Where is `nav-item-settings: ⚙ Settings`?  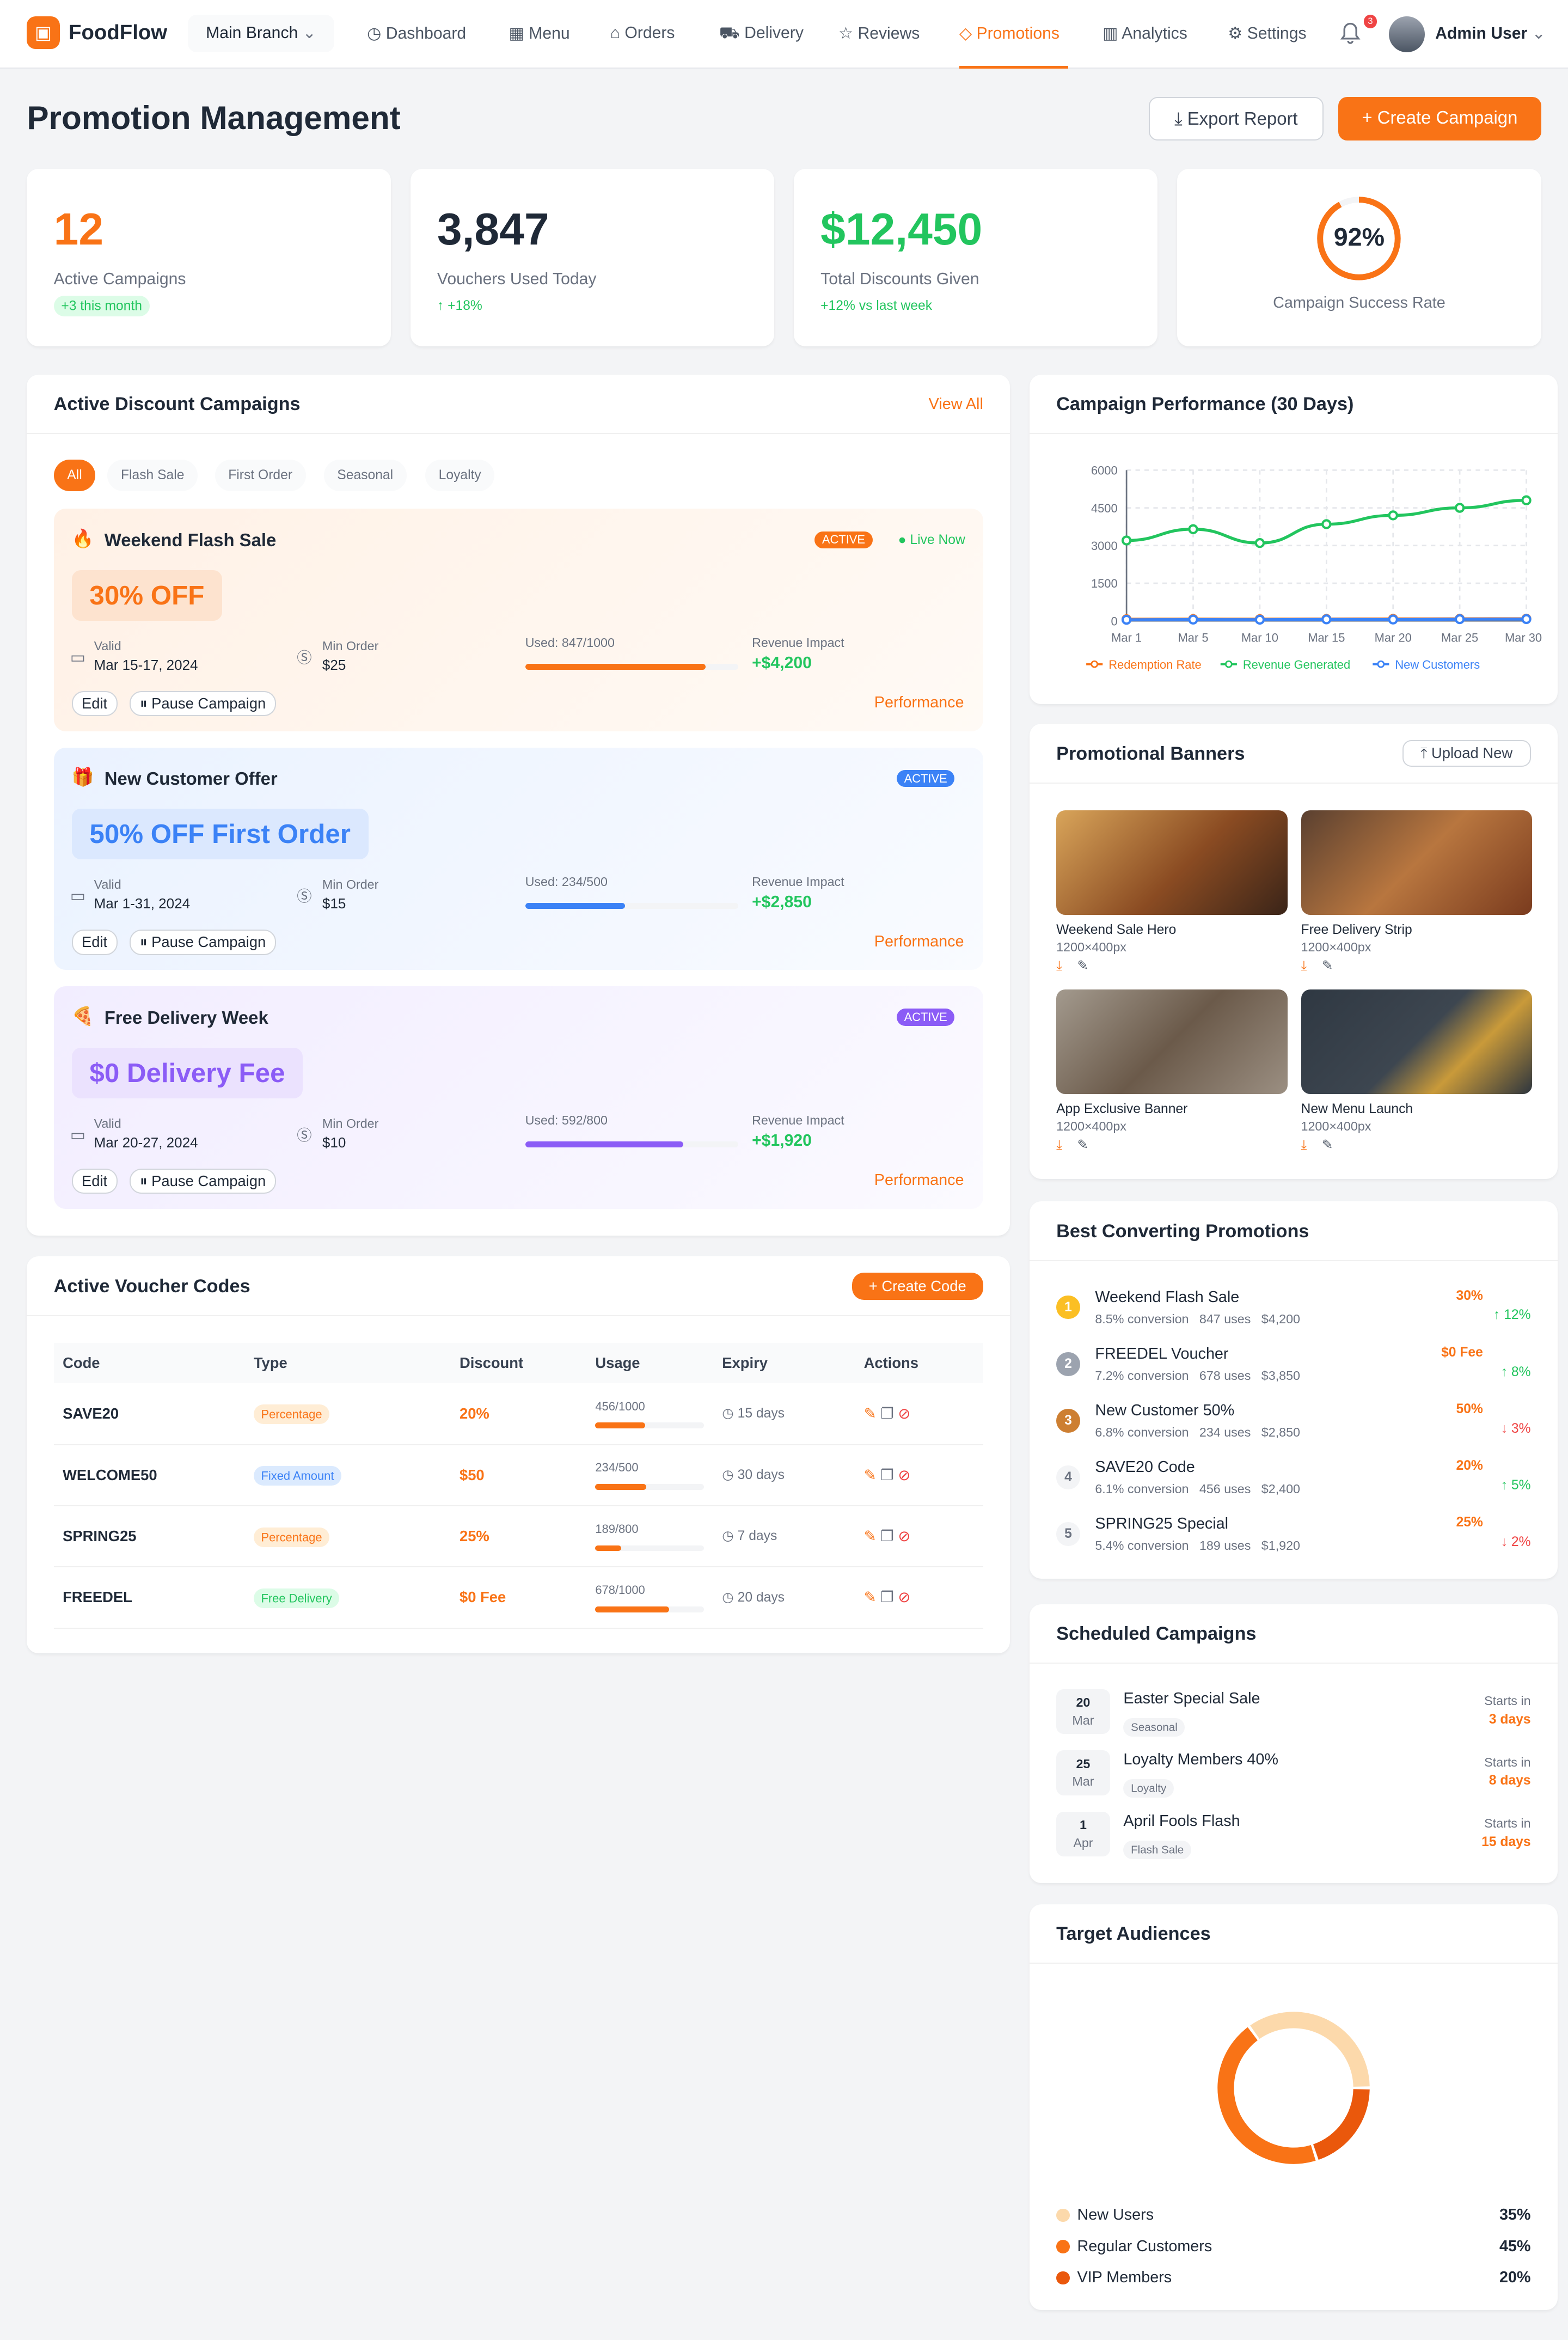
nav-item-settings: ⚙ Settings is located at coordinates (1267, 33).